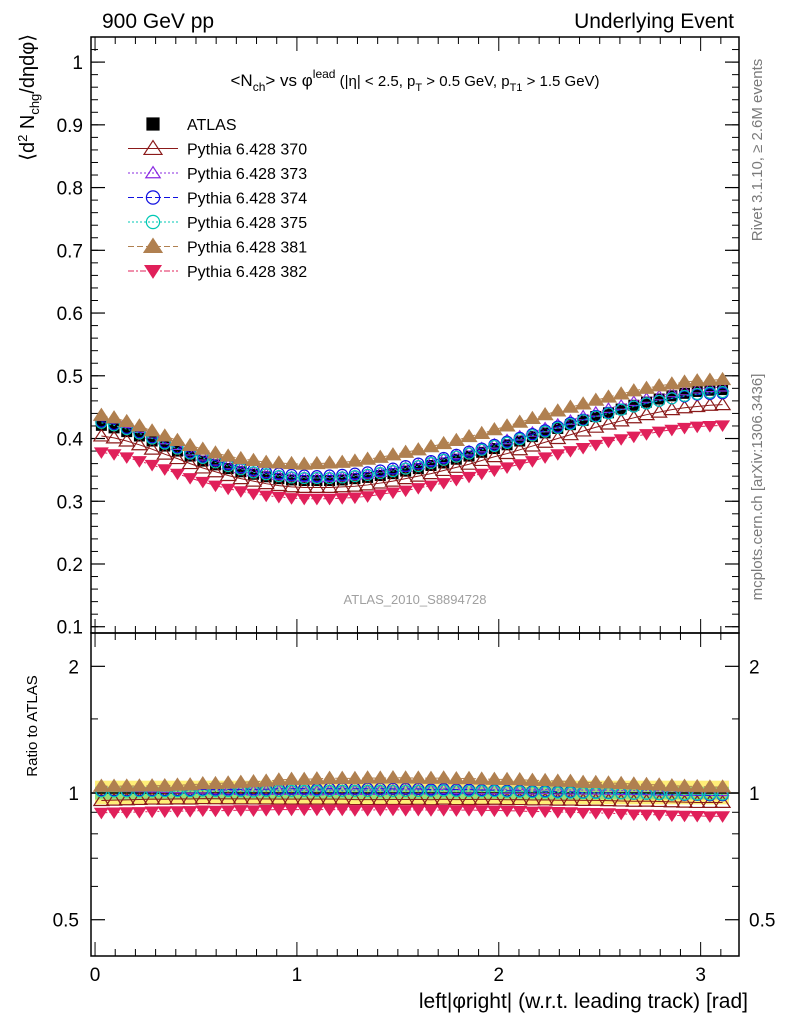 The width and height of the screenshot is (786, 1024). Describe the element at coordinates (70, 189) in the screenshot. I see `main-y-tick-label: 0.8` at that location.